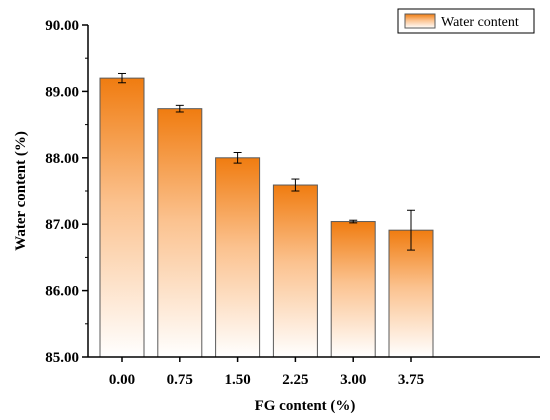  I want to click on y-tick-label: 88.00, so click(62, 159).